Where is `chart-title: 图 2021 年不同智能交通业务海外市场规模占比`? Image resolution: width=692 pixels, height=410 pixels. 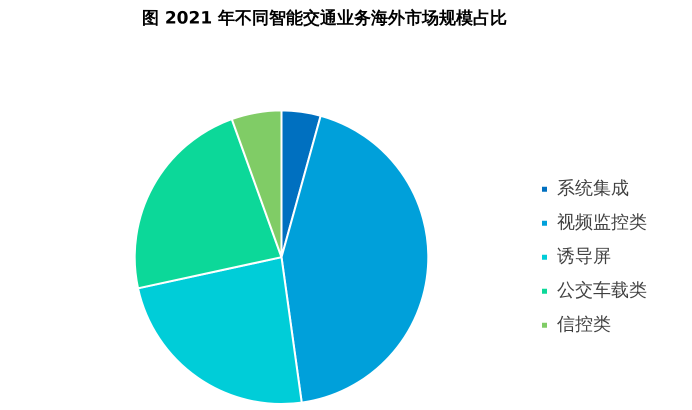
chart-title: 图 2021 年不同智能交通业务海外市场规模占比 is located at coordinates (325, 18).